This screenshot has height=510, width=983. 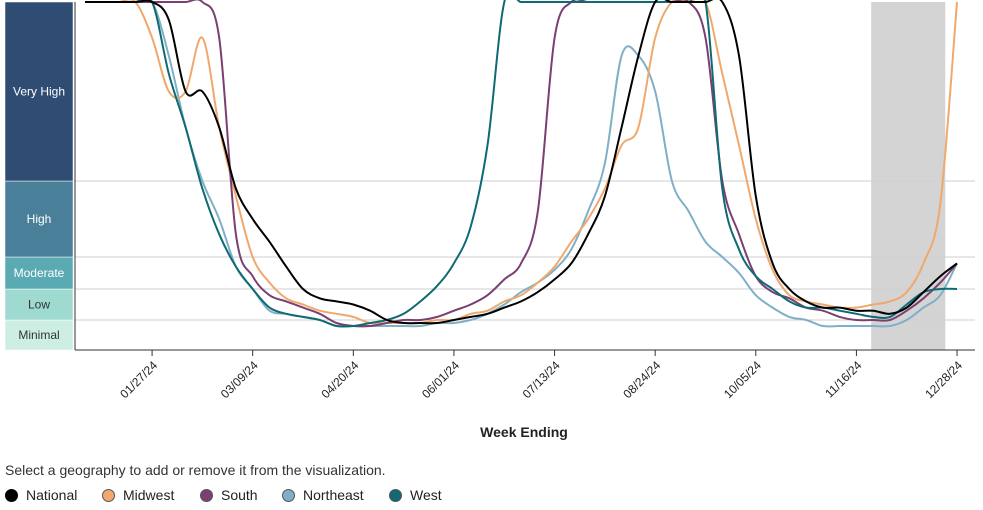 I want to click on level-label: High, so click(x=39, y=219).